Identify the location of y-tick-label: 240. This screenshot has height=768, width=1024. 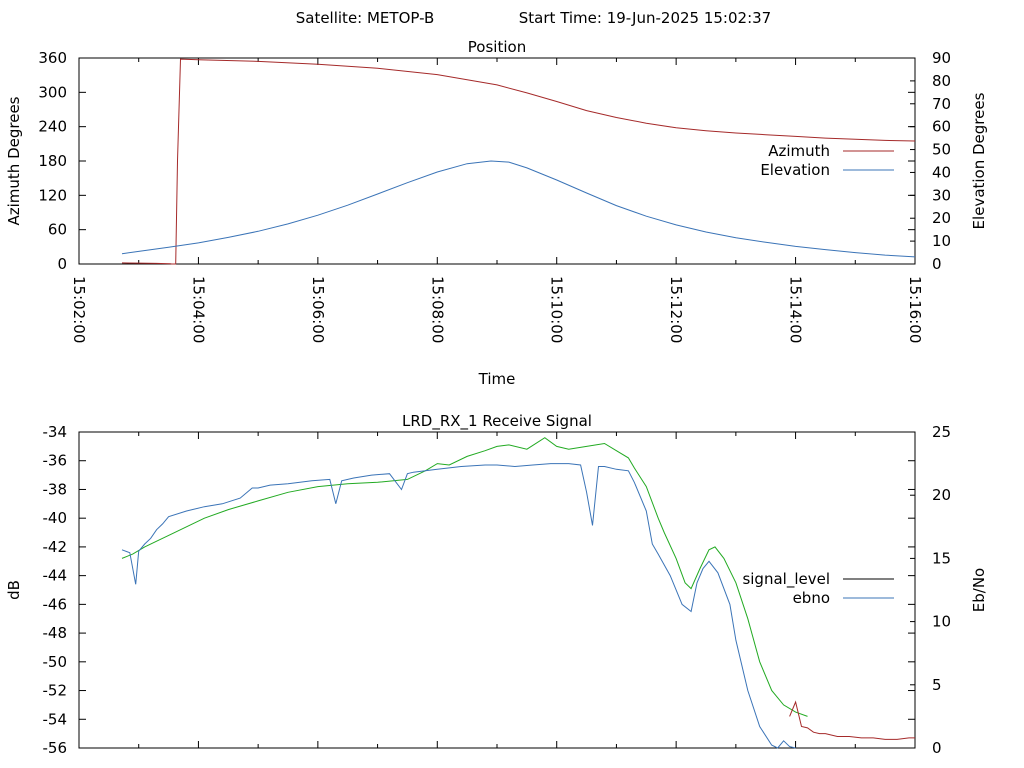
(52, 127).